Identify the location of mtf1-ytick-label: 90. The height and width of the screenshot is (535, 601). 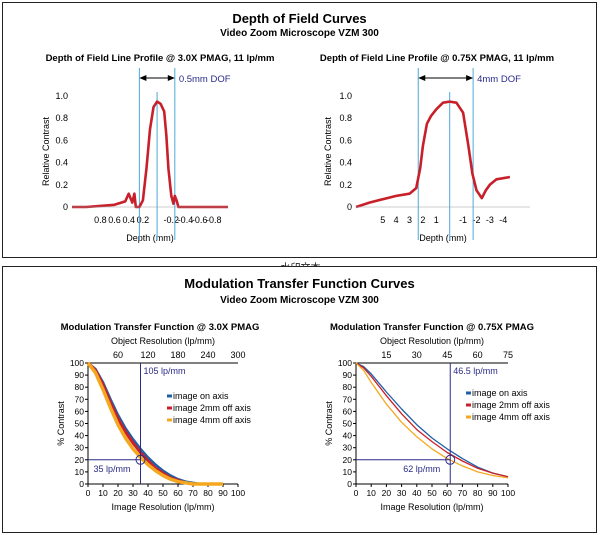
(80, 375).